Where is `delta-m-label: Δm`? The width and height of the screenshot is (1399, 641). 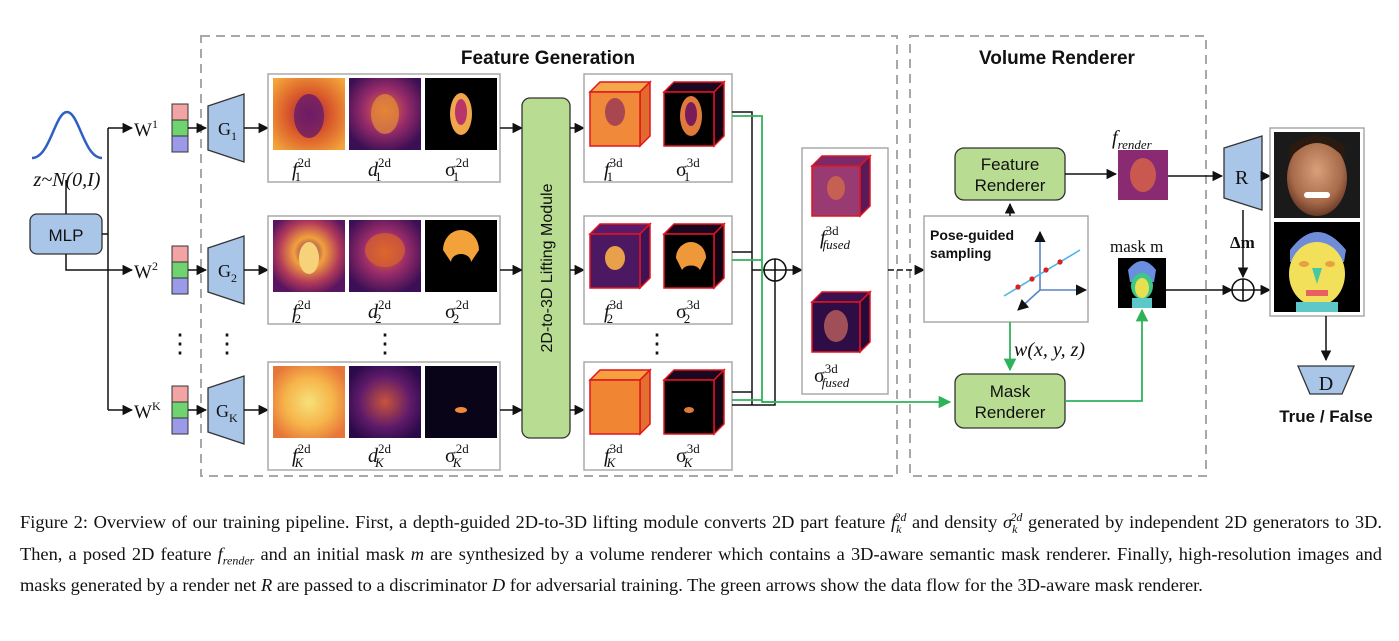
delta-m-label: Δm is located at coordinates (1242, 242).